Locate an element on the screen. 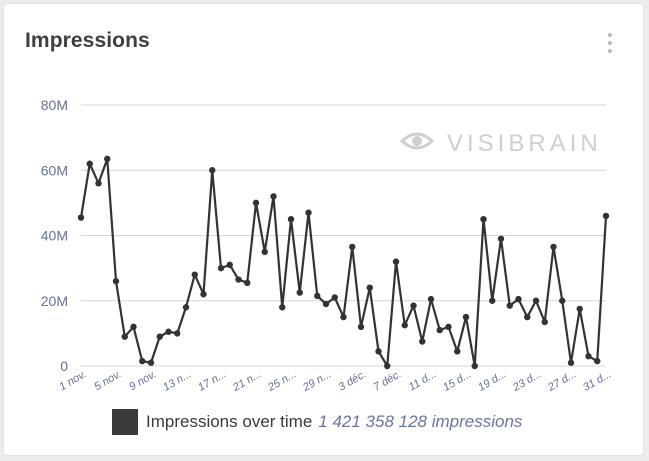 The height and width of the screenshot is (461, 649). watermark: VISIBRAIN is located at coordinates (500, 143).